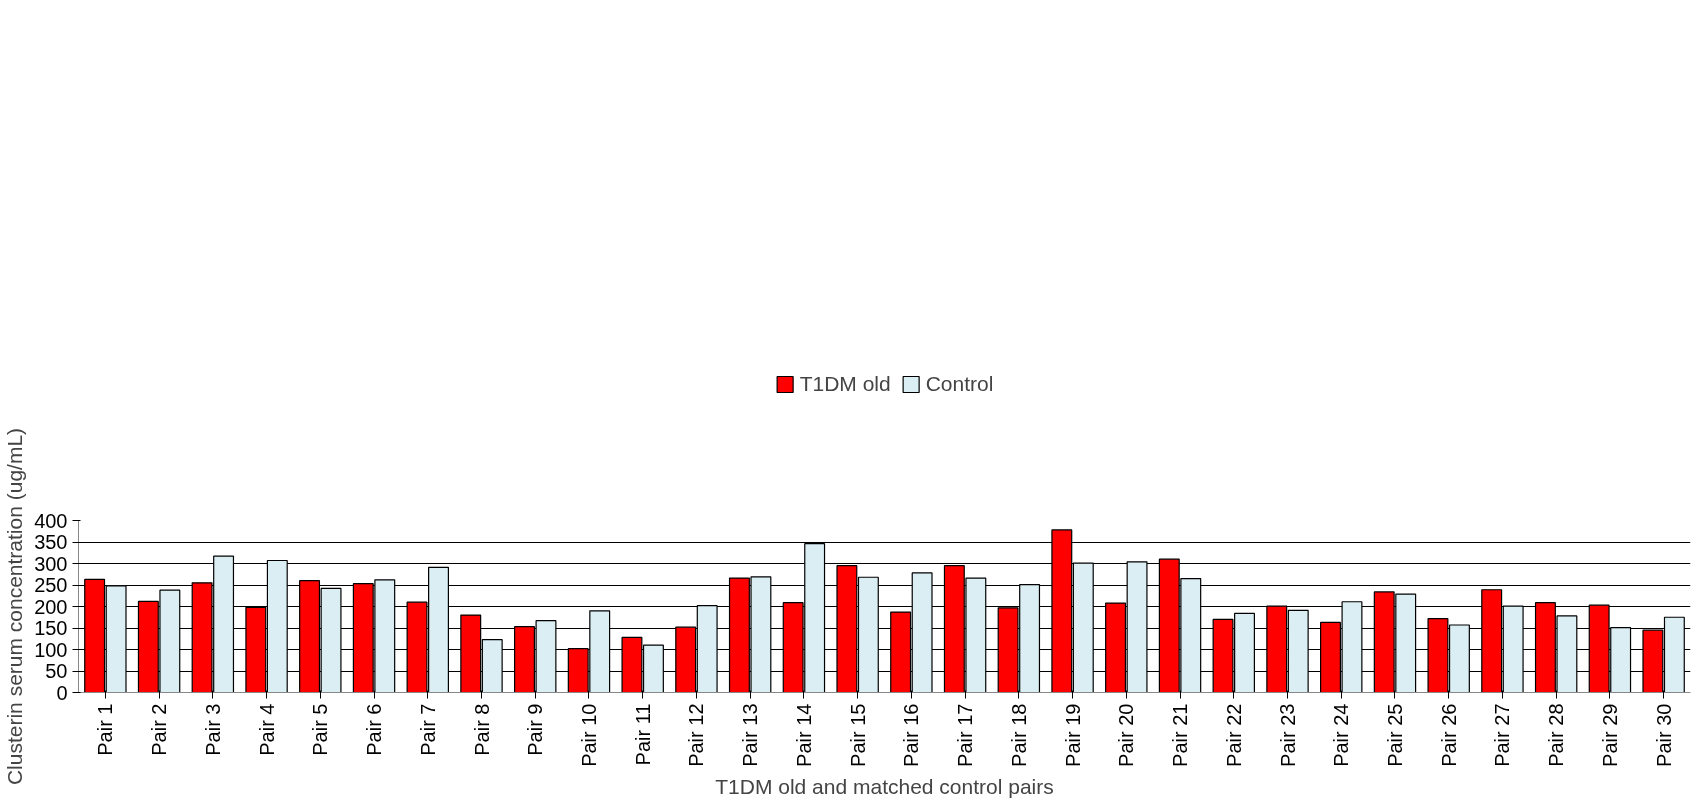 The image size is (1706, 803). What do you see at coordinates (1556, 735) in the screenshot?
I see `x-tick-label: Pair 28` at bounding box center [1556, 735].